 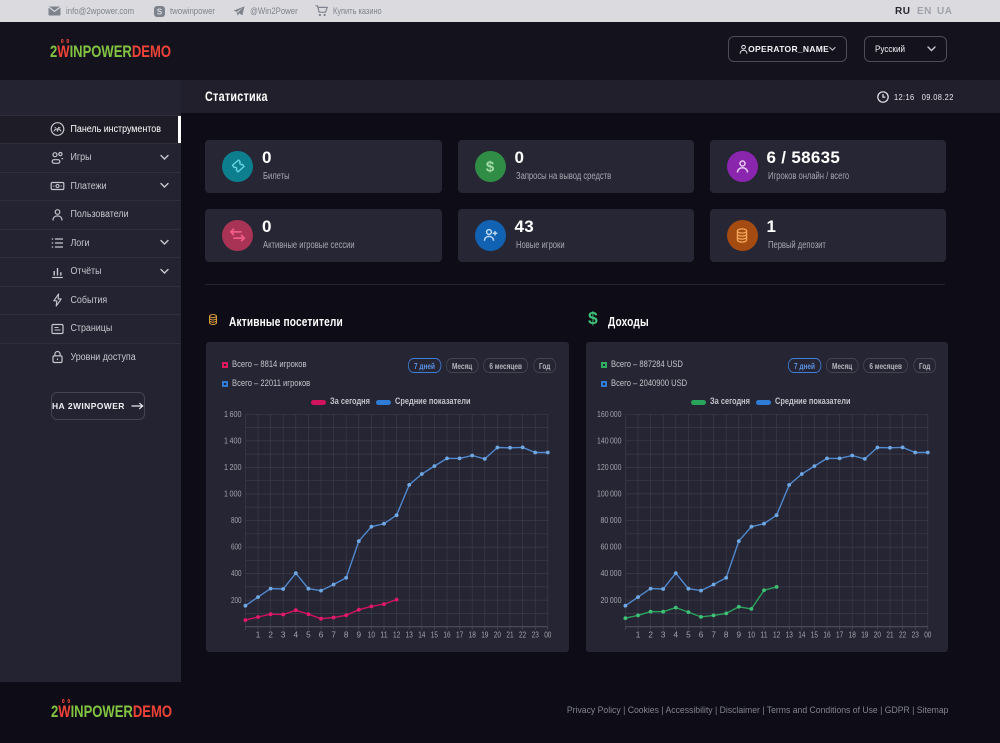 I want to click on svg-text: 1 600, so click(x=233, y=413).